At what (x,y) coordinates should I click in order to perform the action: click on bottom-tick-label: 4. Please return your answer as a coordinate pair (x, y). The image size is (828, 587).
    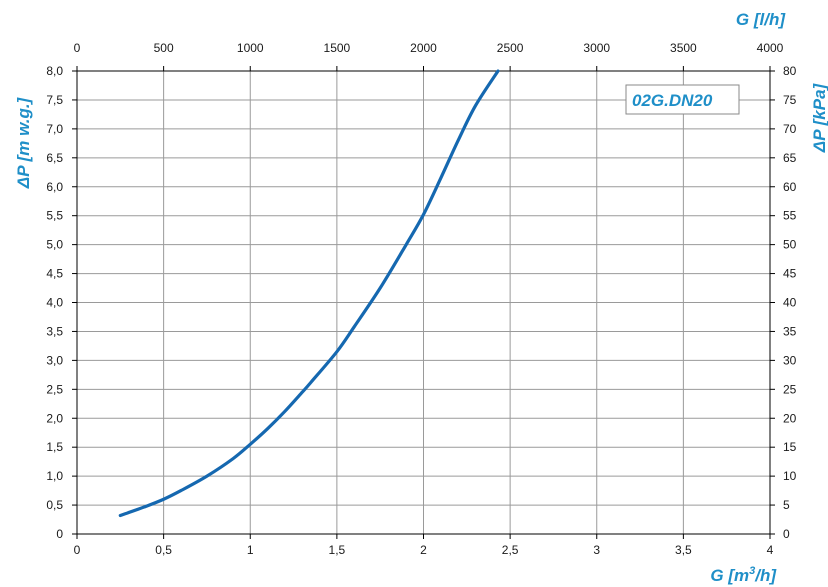
    Looking at the image, I should click on (770, 550).